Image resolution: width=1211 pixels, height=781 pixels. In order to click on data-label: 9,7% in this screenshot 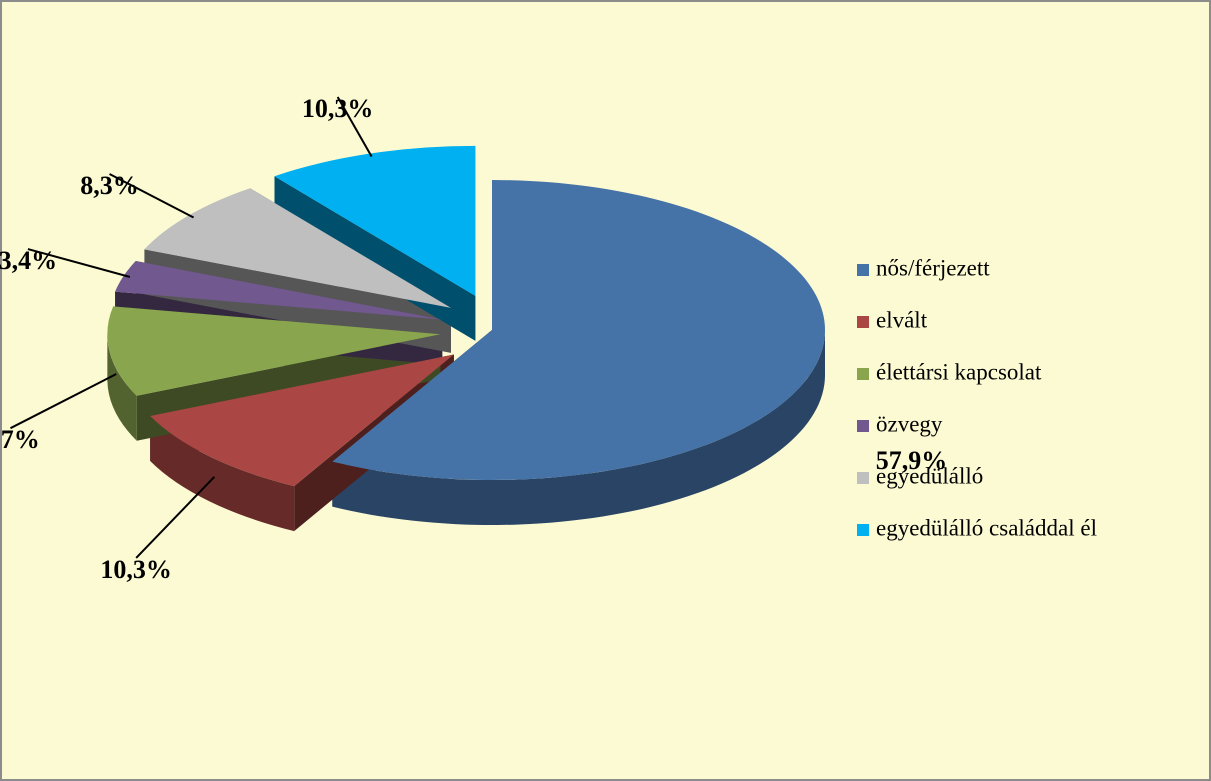, I will do `click(20, 439)`.